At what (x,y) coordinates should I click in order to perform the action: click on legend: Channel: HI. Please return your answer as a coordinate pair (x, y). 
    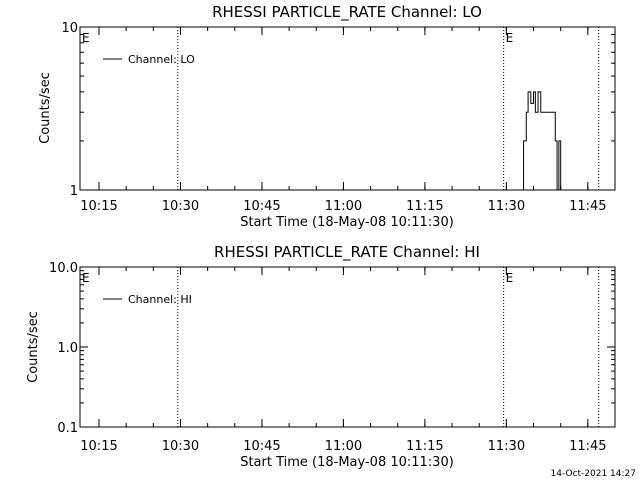
    Looking at the image, I should click on (147, 299).